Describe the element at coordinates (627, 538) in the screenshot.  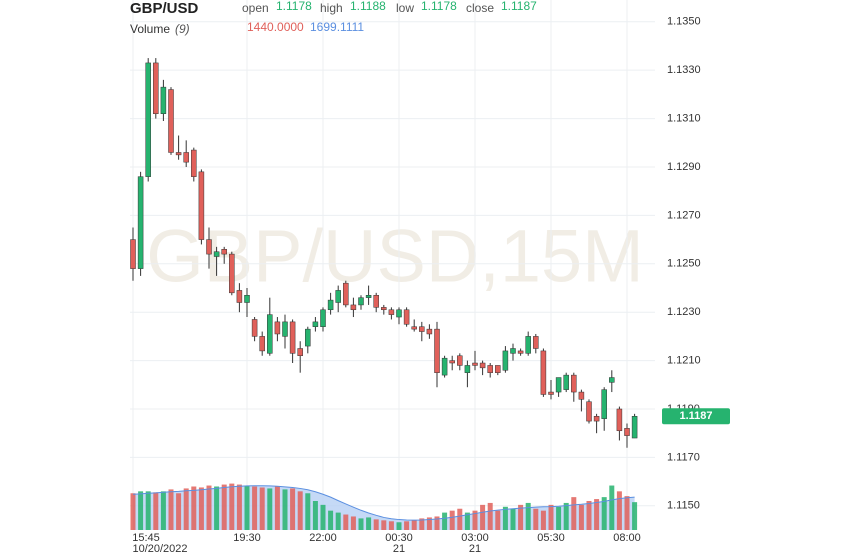
I see `x-tick-label: 08:00` at that location.